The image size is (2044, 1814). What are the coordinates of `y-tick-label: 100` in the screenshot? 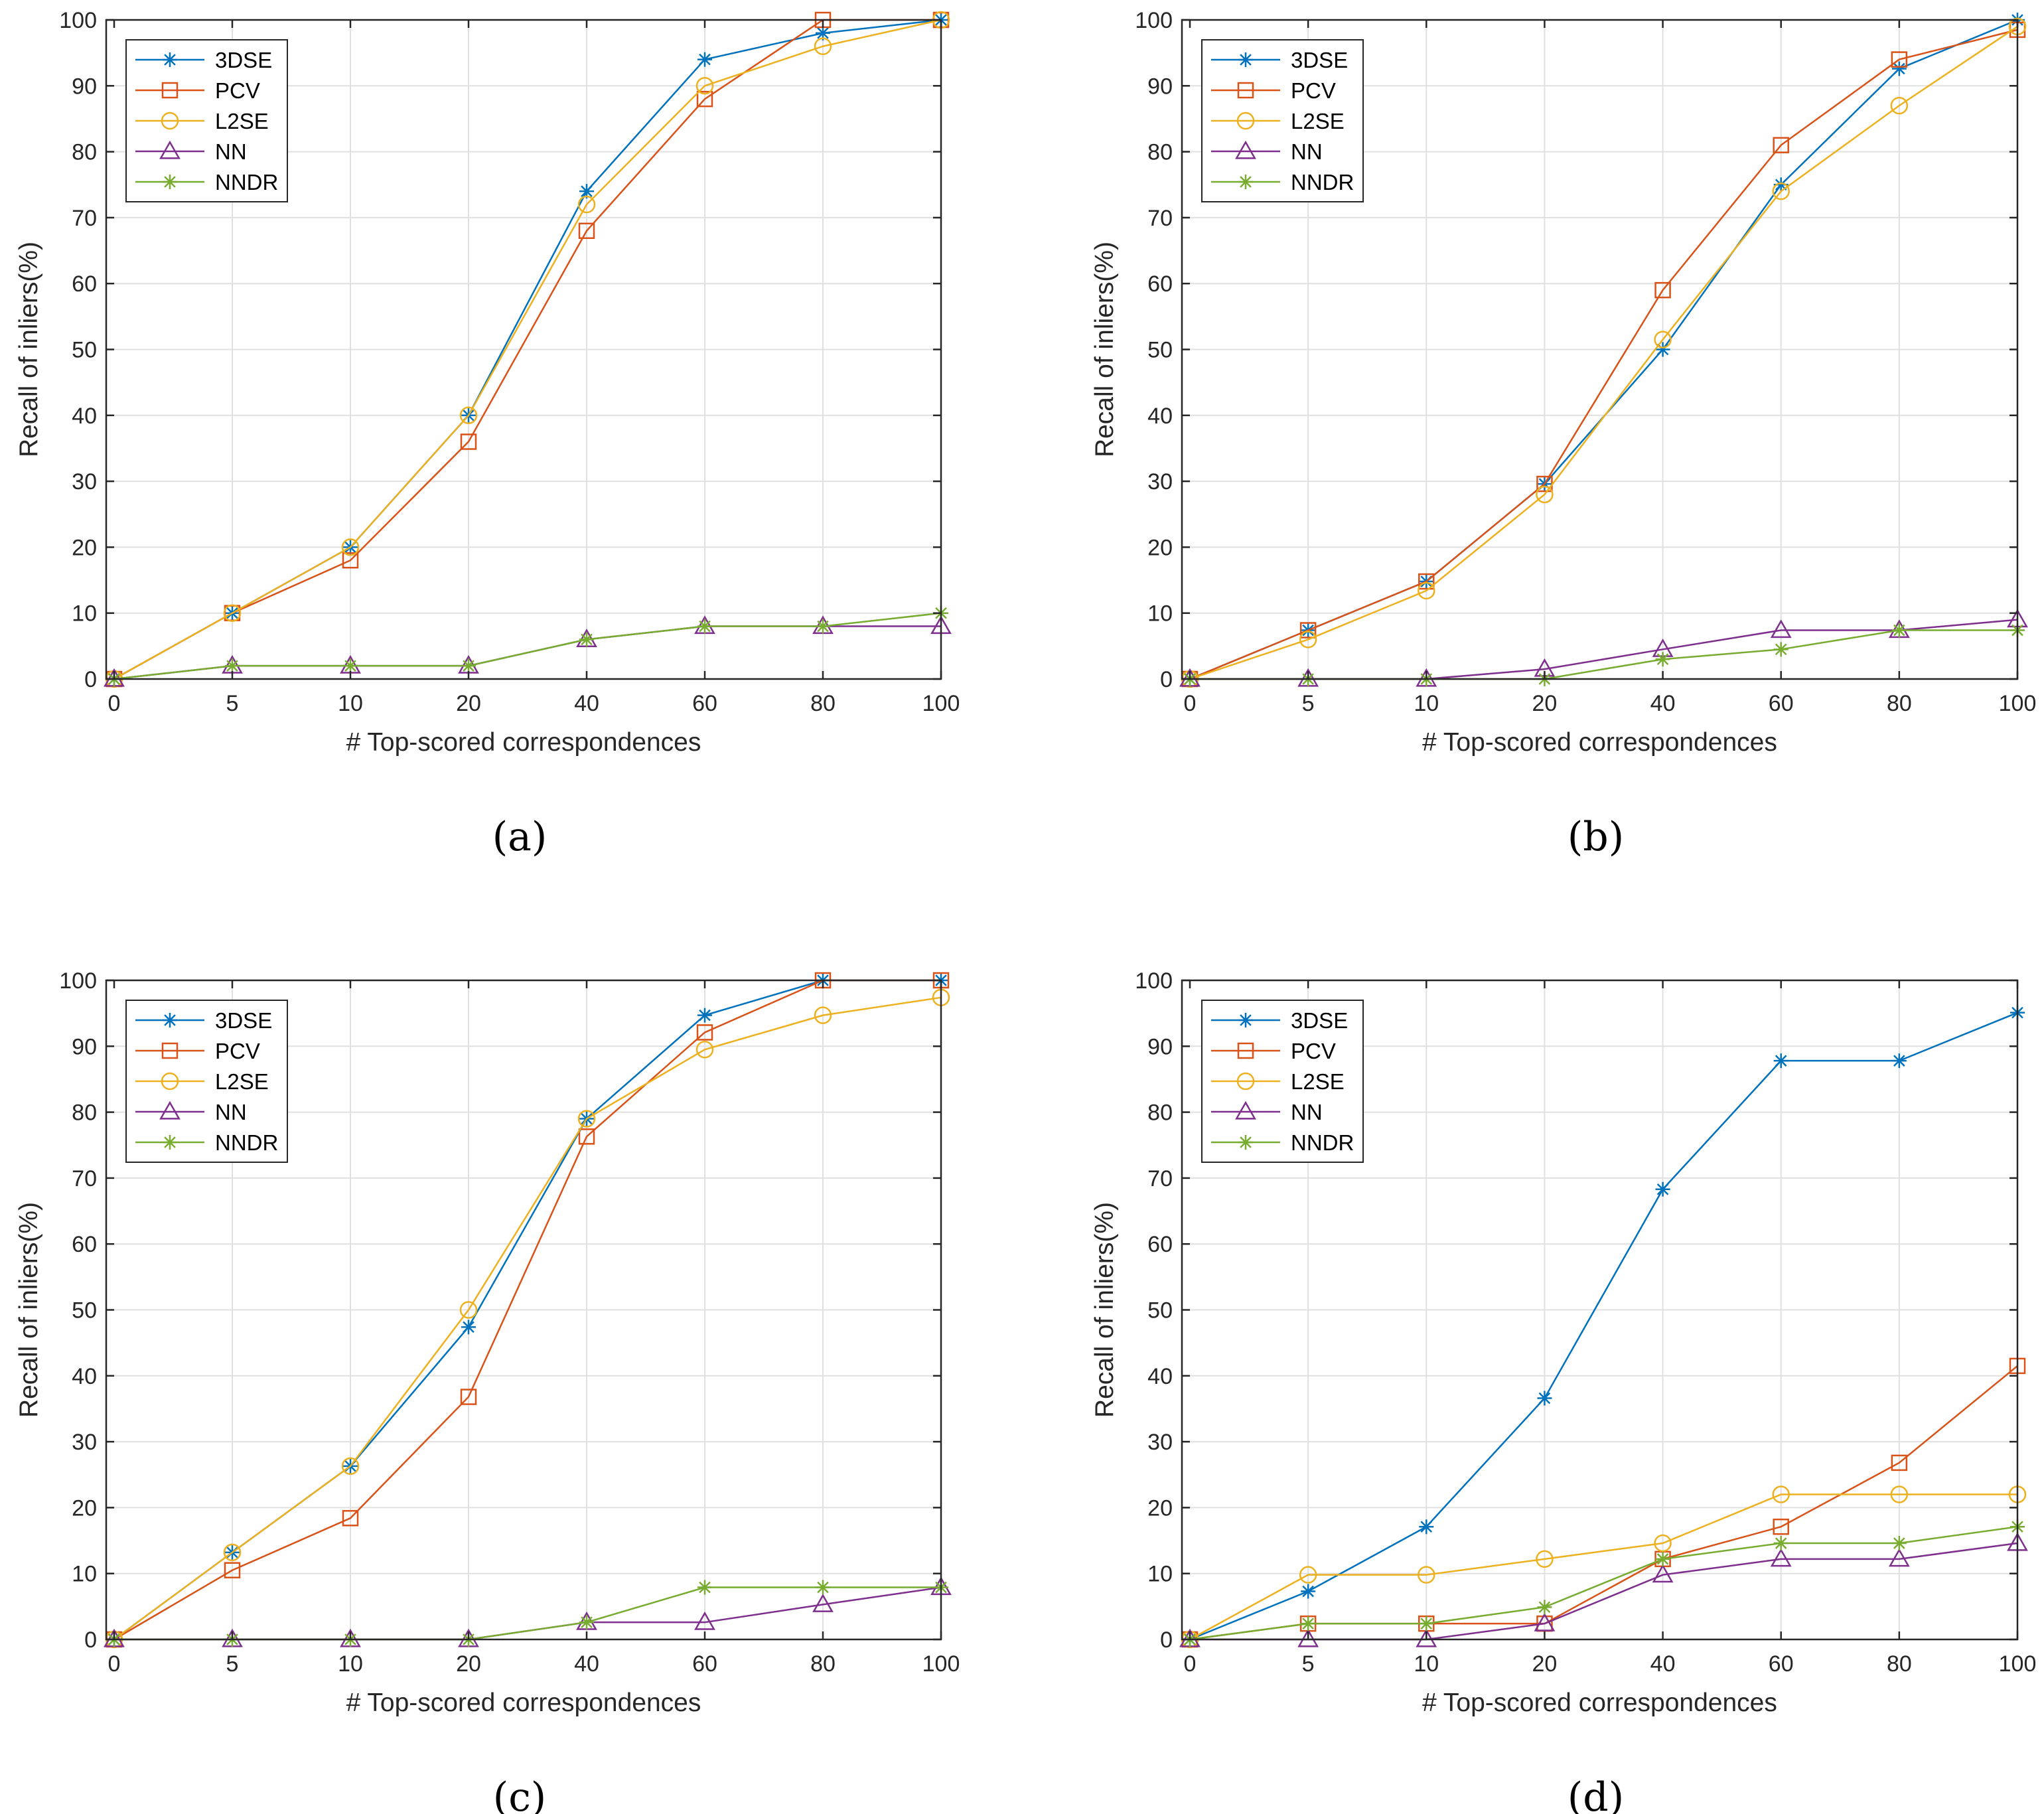 It's located at (1154, 20).